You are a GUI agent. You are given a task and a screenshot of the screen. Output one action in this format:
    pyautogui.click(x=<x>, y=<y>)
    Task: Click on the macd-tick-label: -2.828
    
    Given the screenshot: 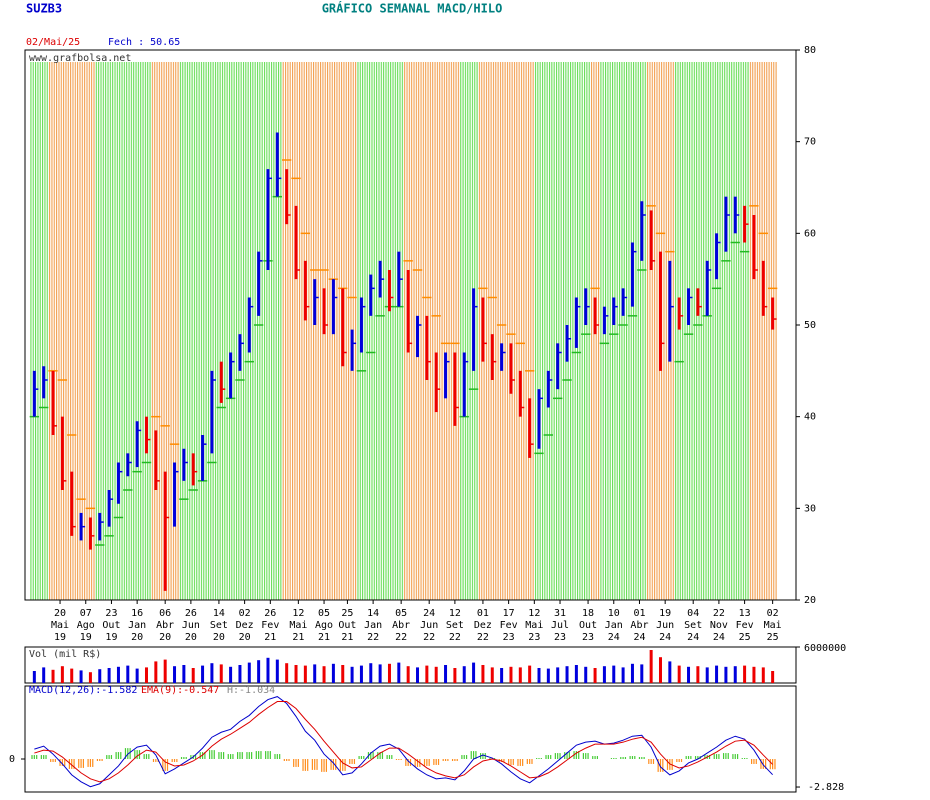 What is the action you would take?
    pyautogui.click(x=826, y=787)
    